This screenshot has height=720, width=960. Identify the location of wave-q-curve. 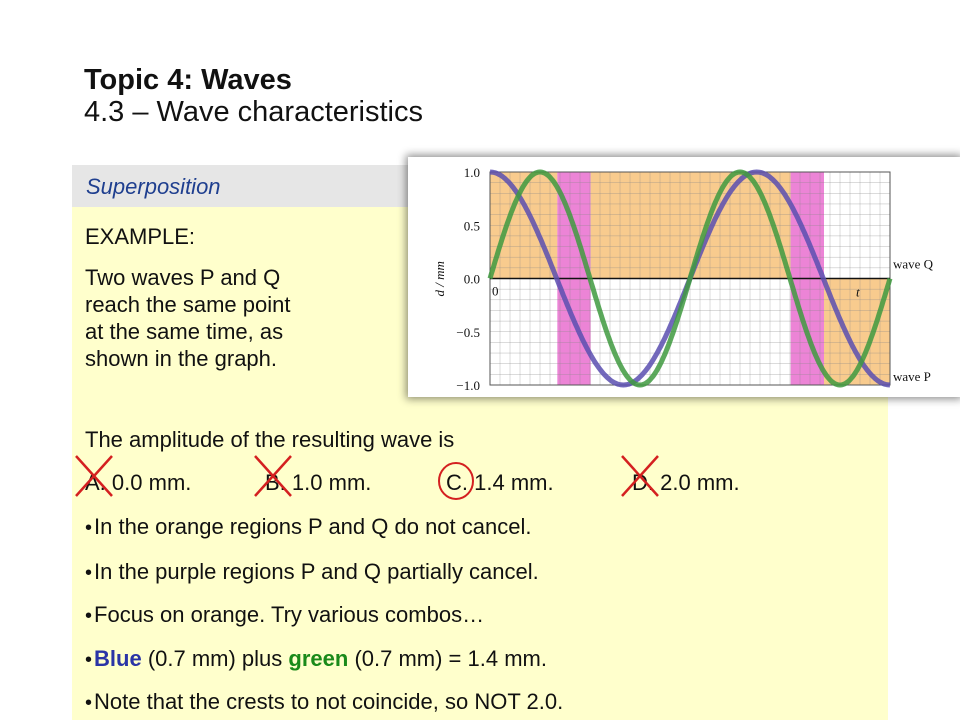
(690, 278).